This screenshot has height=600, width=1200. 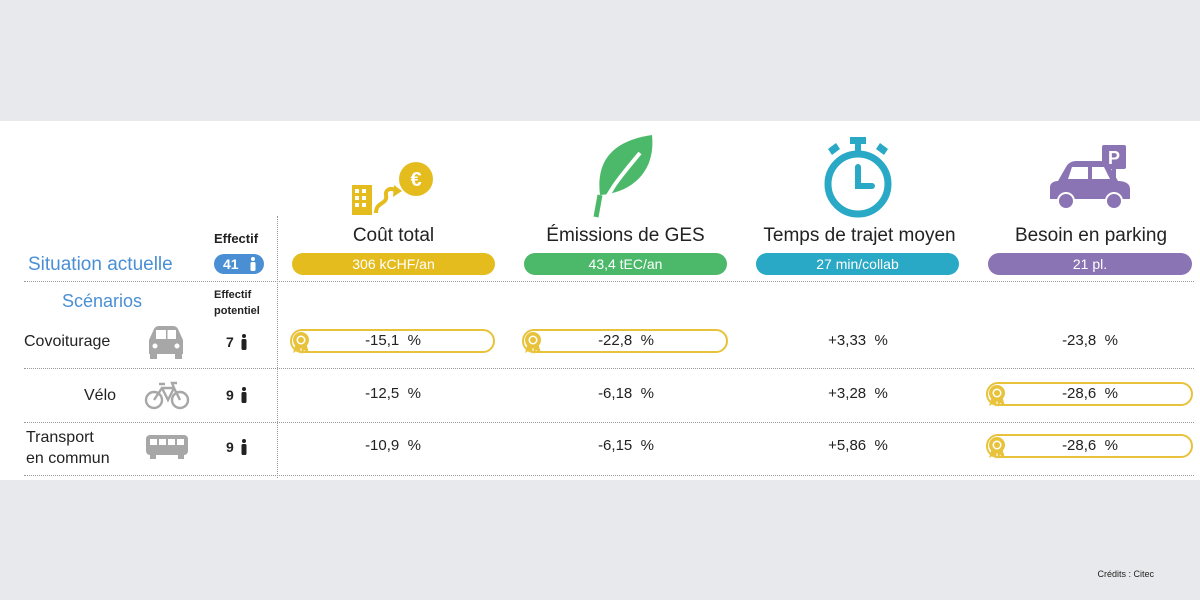 I want to click on value-cell: -22,8 %, so click(x=626, y=340).